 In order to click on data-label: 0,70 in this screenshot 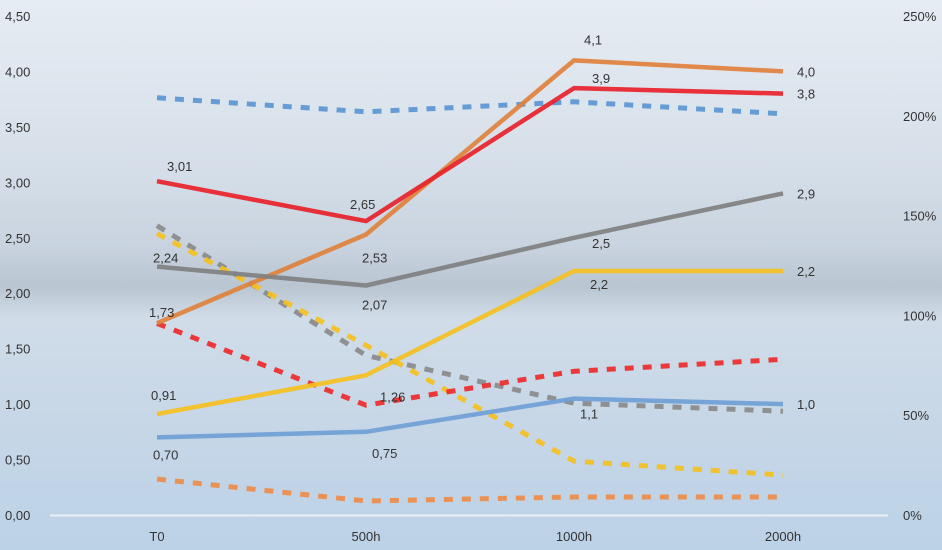, I will do `click(165, 454)`.